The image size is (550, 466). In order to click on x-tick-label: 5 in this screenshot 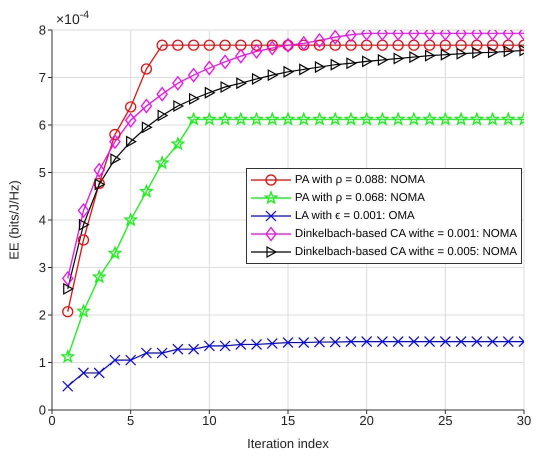, I will do `click(130, 420)`.